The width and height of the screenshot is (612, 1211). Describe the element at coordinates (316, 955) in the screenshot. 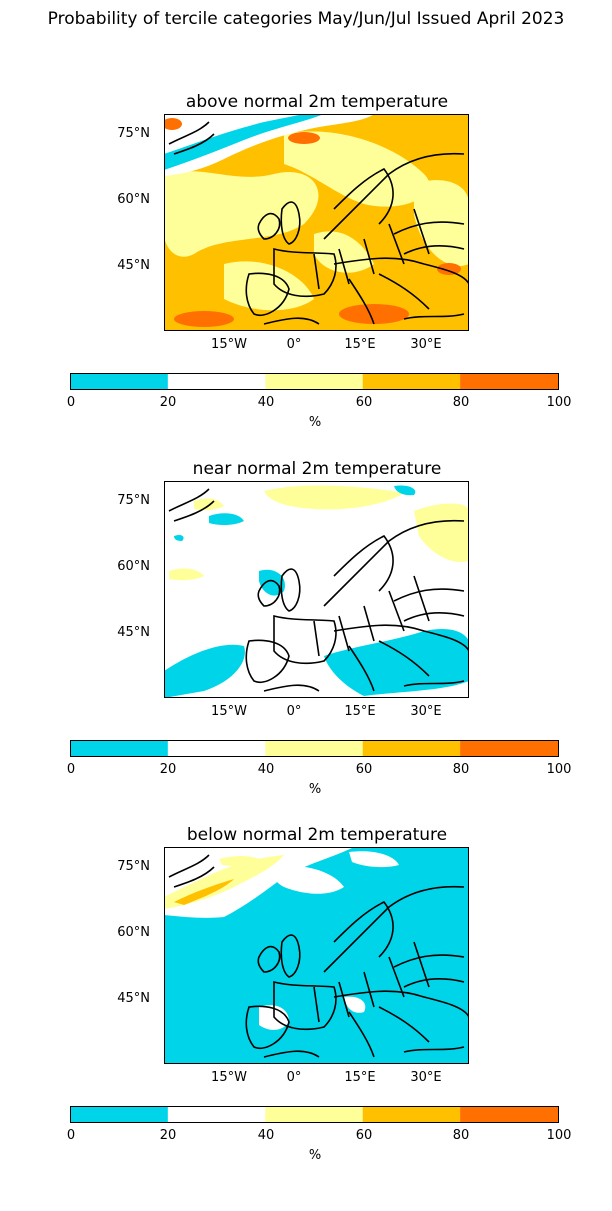

I see `map-below-normal` at that location.